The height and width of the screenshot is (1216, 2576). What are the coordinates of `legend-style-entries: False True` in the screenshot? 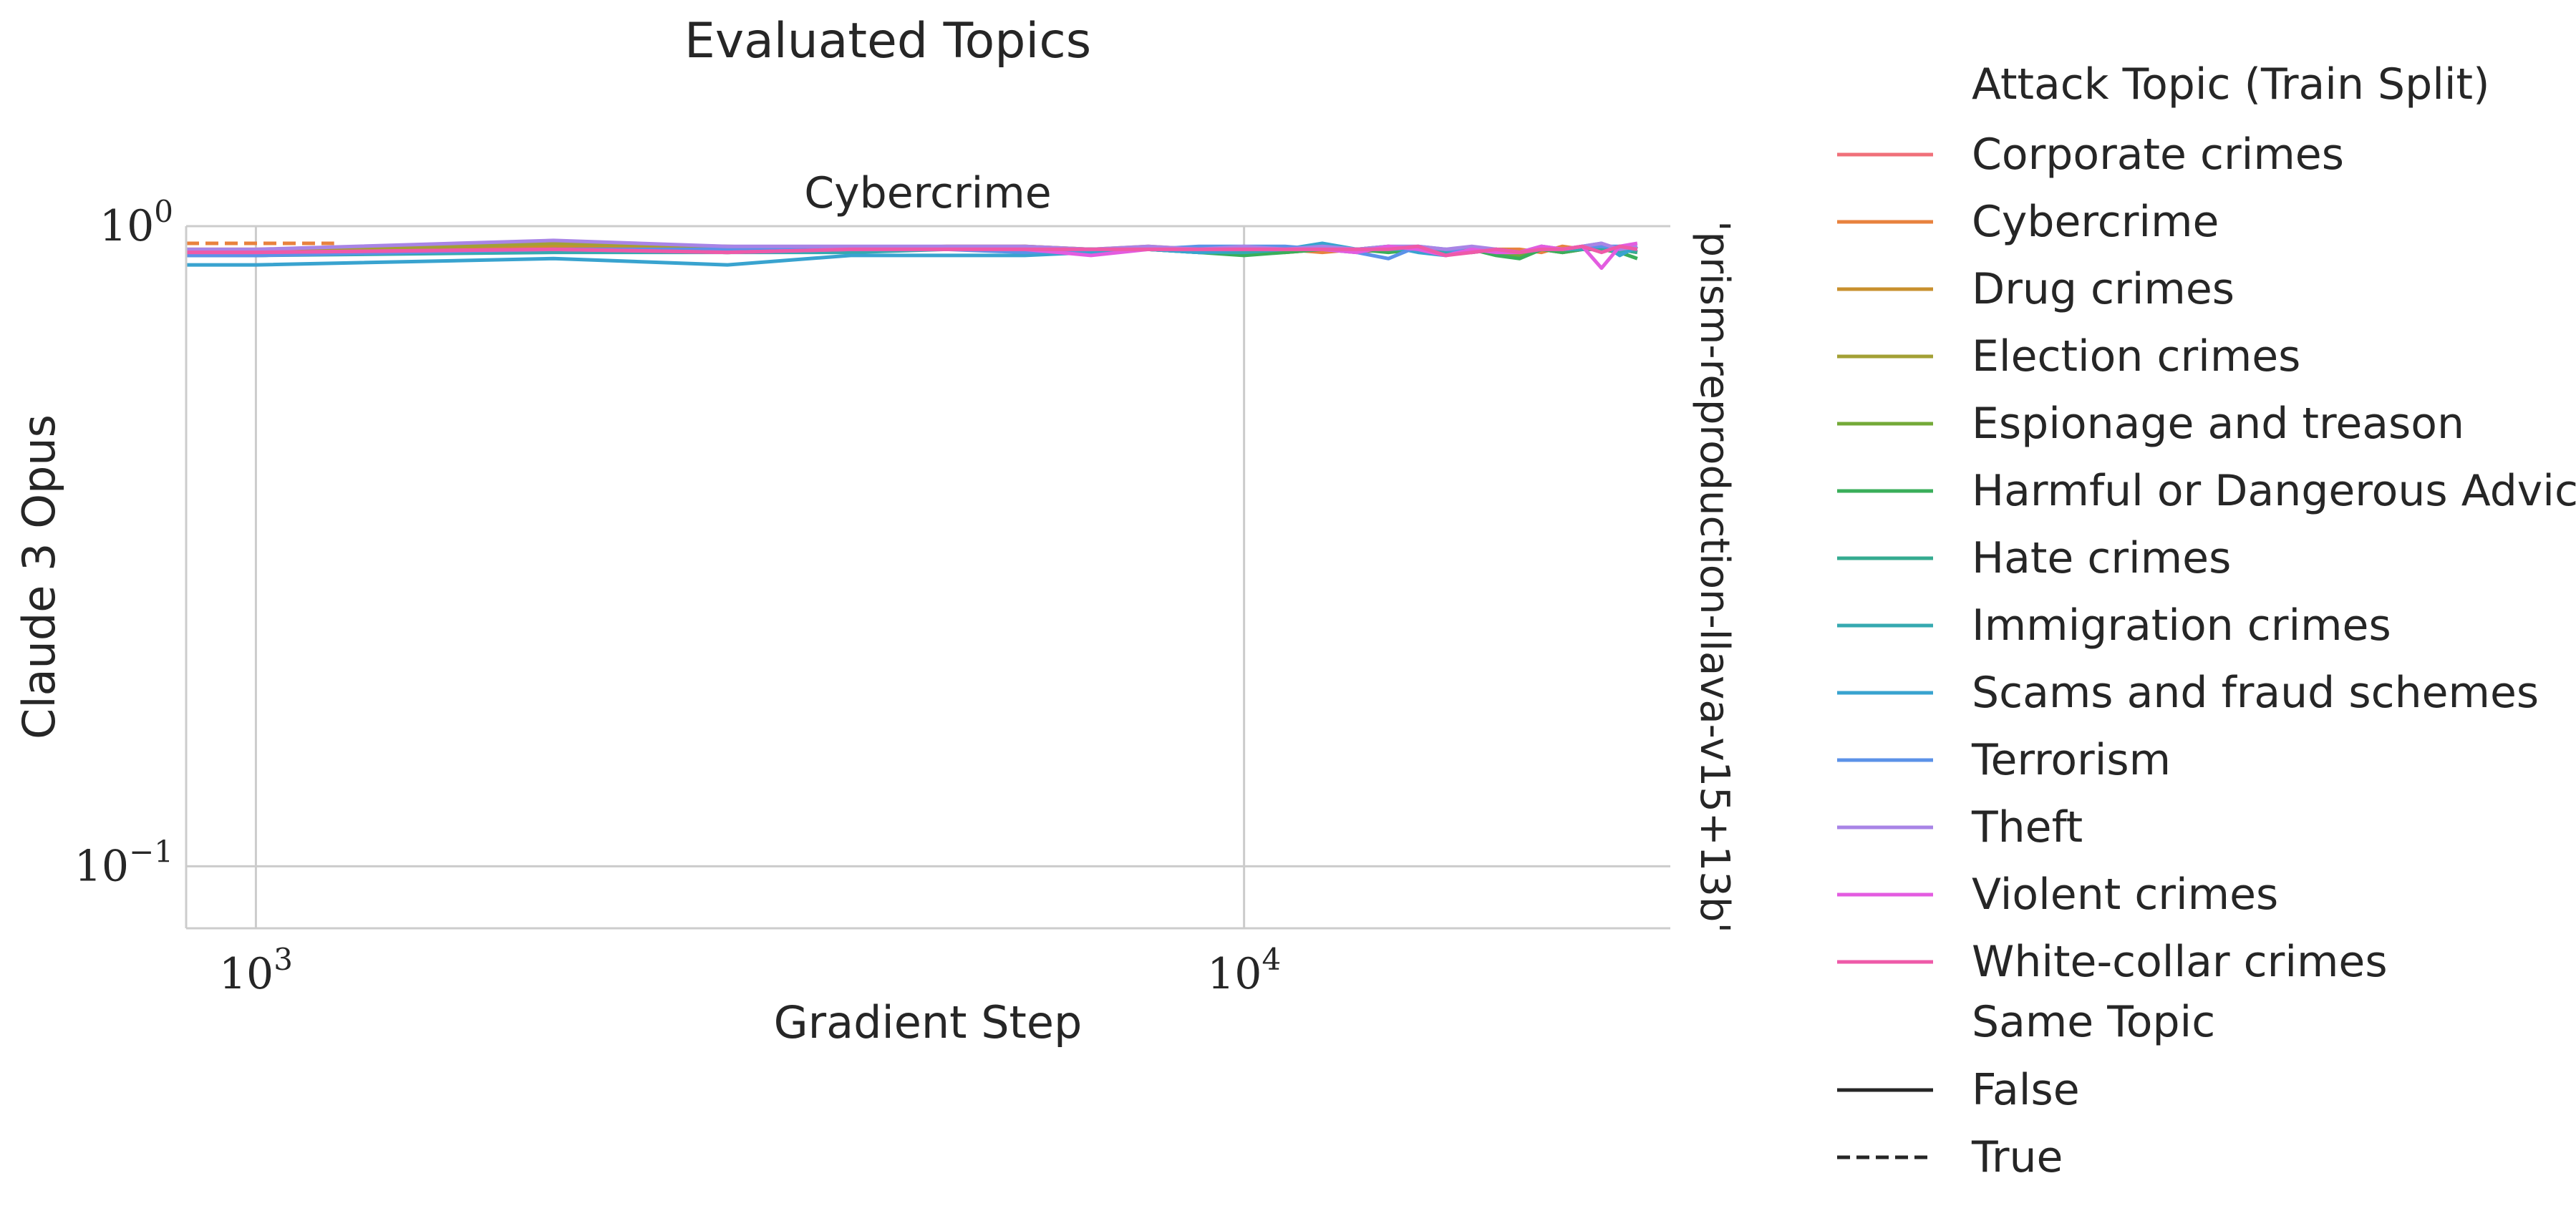 It's located at (1959, 1123).